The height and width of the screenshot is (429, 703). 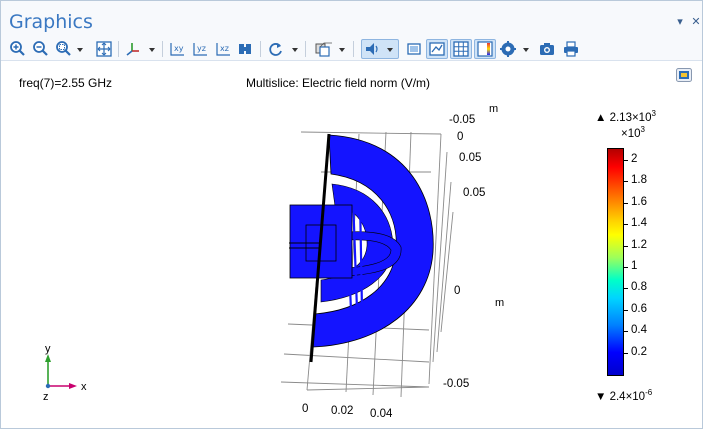 What do you see at coordinates (633, 132) in the screenshot?
I see `colorbar-multiplier: ×10³` at bounding box center [633, 132].